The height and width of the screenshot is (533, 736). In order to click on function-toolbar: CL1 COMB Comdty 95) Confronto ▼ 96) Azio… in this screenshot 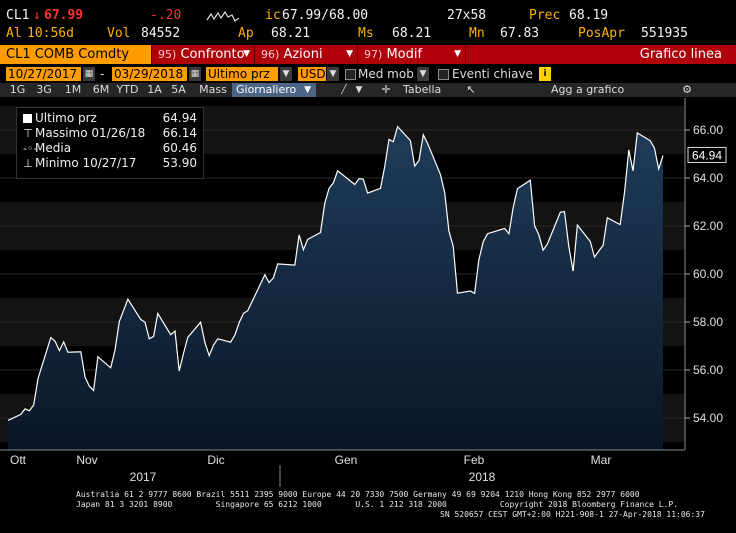, I will do `click(368, 54)`.